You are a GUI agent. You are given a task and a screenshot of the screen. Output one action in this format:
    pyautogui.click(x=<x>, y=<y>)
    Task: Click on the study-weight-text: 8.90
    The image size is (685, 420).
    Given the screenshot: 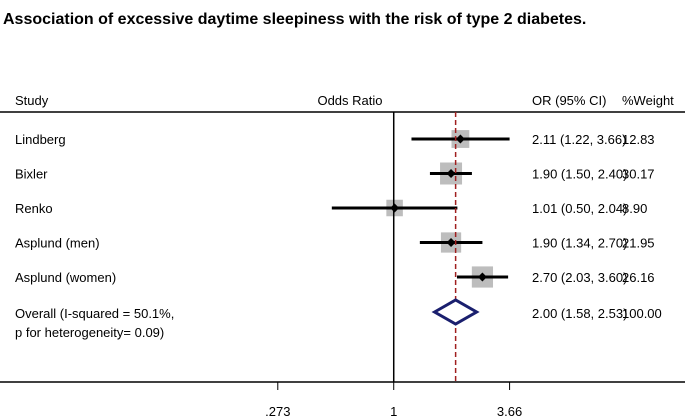 What is the action you would take?
    pyautogui.click(x=634, y=208)
    